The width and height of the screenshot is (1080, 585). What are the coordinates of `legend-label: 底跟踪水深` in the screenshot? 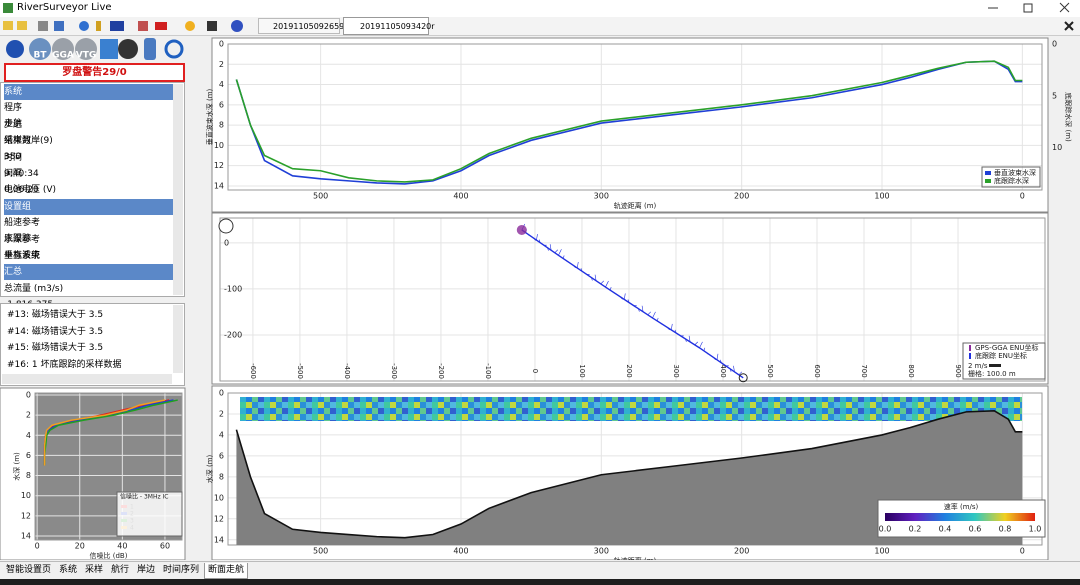 It's located at (1011, 180).